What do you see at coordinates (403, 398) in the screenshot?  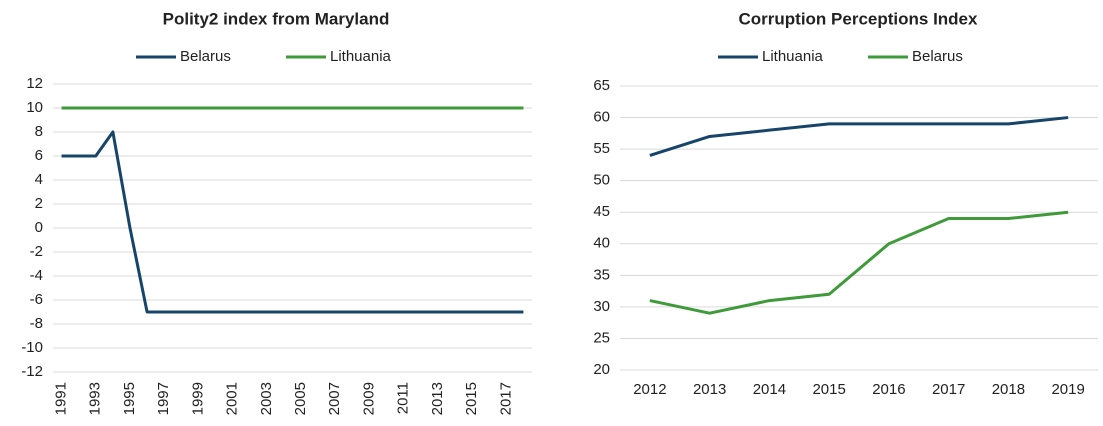 I see `x-tick-label: 2011` at bounding box center [403, 398].